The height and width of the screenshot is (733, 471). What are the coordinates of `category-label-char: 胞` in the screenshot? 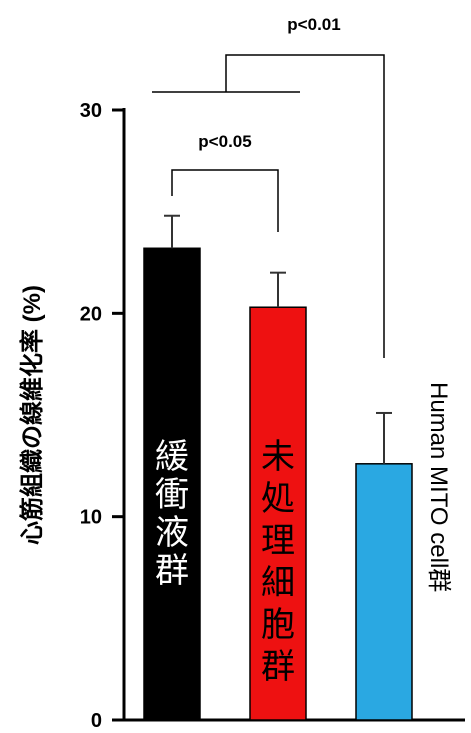 It's located at (278, 625).